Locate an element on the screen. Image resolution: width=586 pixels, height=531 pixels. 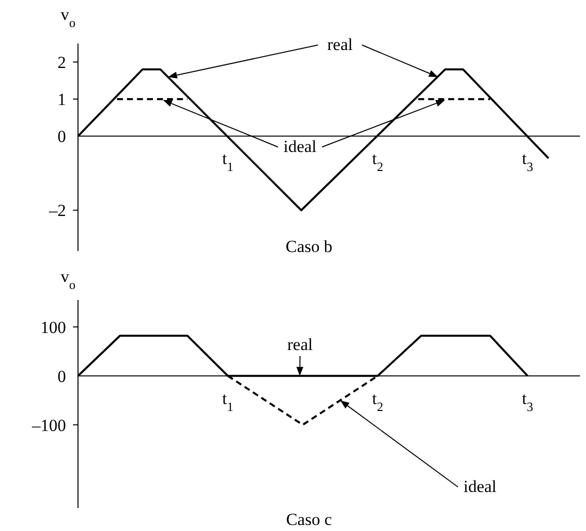
text: Caso c is located at coordinates (309, 519).